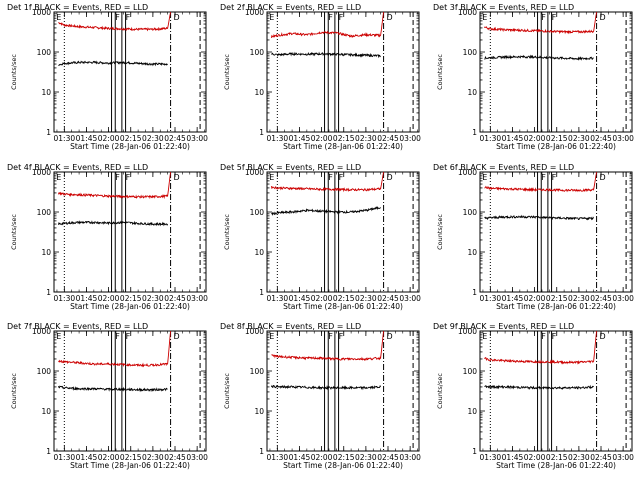 This screenshot has height=480, width=640. I want to click on chart-title: Det 7f BLACK = Events, RED = LLD, so click(77, 326).